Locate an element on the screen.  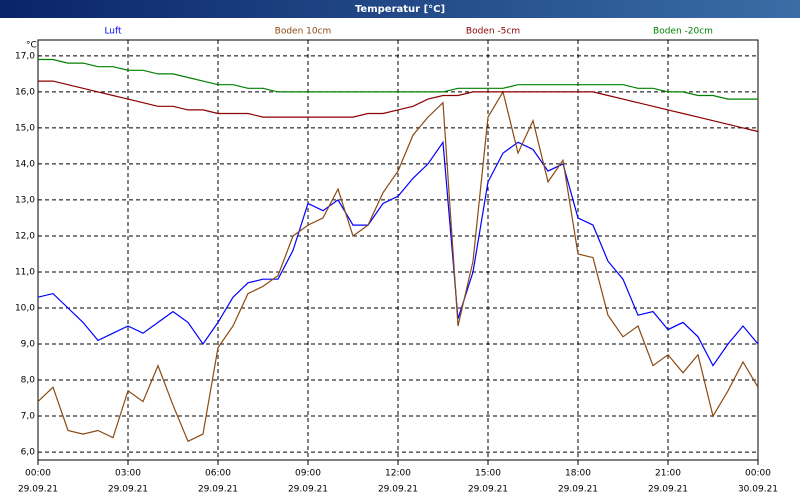
y-tick-label: 8,0 is located at coordinates (28, 381).